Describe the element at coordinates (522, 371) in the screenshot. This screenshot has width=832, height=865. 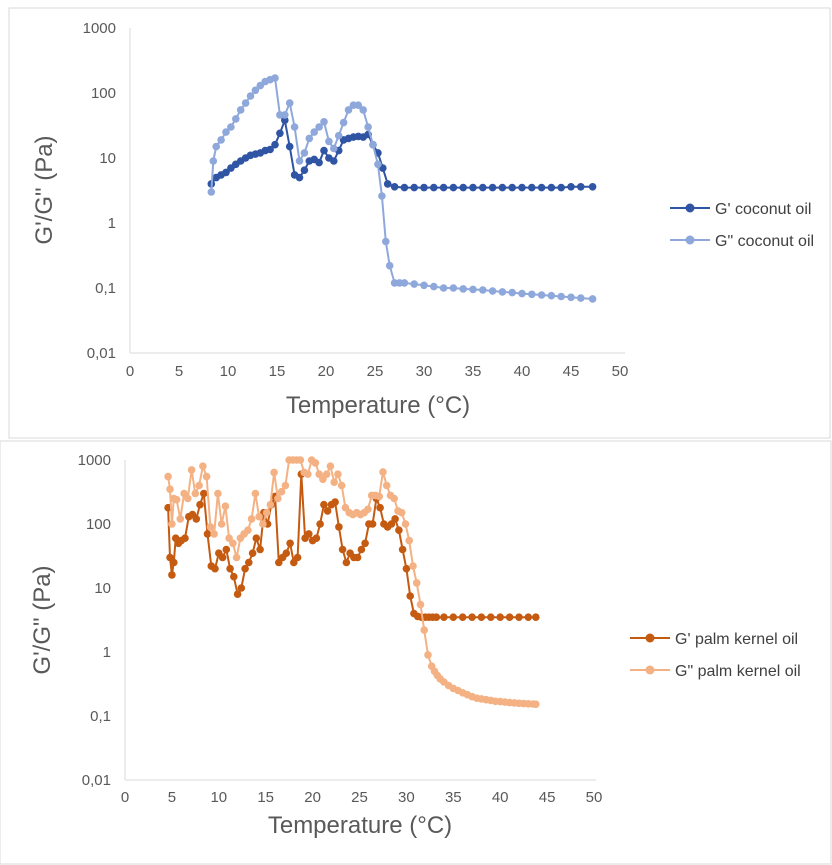
I see `x-tick-label: 40` at that location.